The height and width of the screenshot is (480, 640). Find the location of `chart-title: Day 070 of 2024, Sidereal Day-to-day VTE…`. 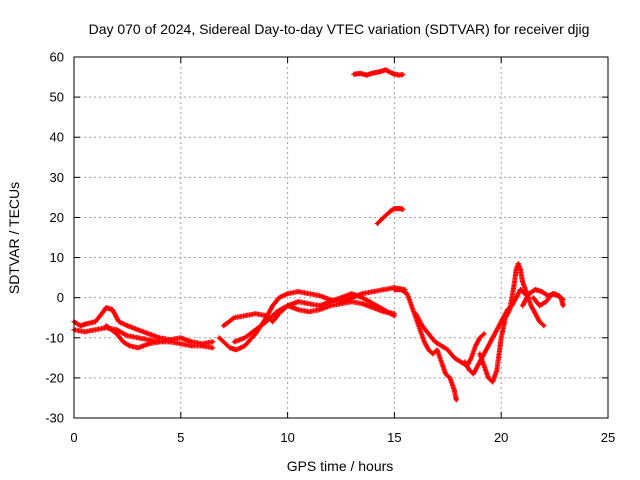

chart-title: Day 070 of 2024, Sidereal Day-to-day VTE… is located at coordinates (339, 29).